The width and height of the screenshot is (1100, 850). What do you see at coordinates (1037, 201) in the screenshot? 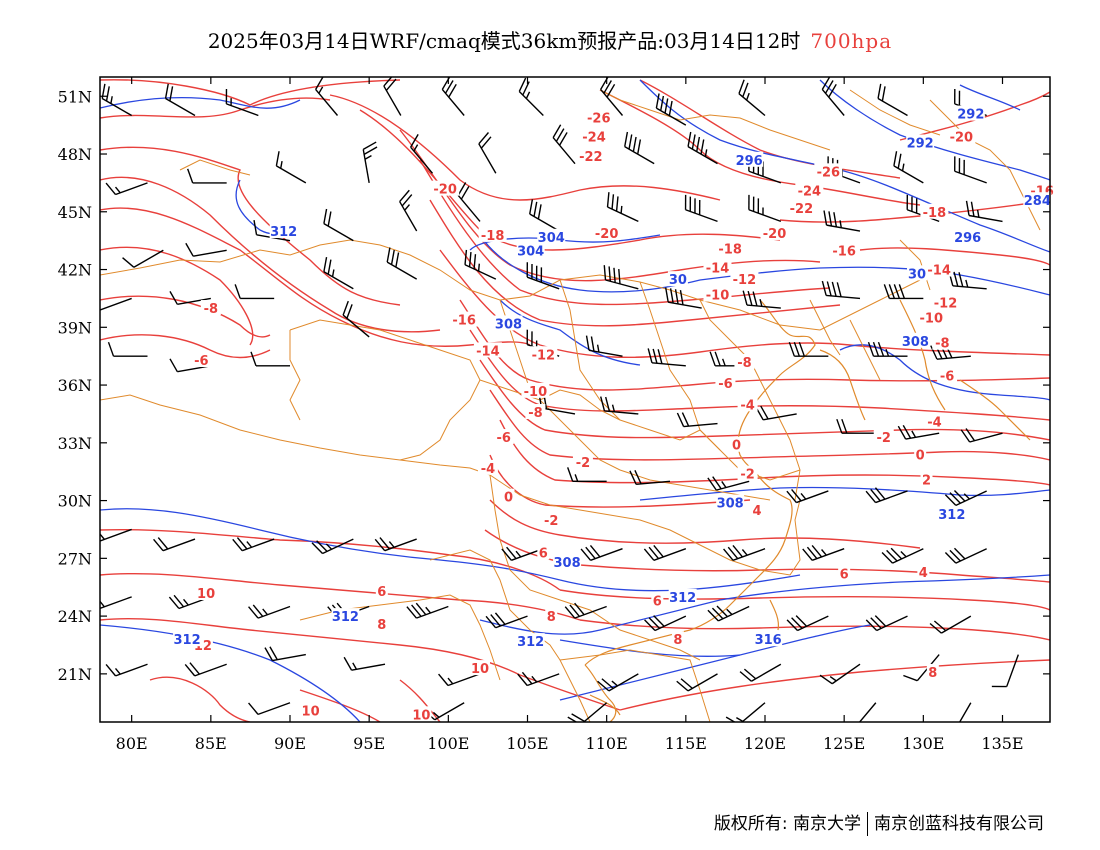
I see `geopotential-label: 284` at bounding box center [1037, 201].